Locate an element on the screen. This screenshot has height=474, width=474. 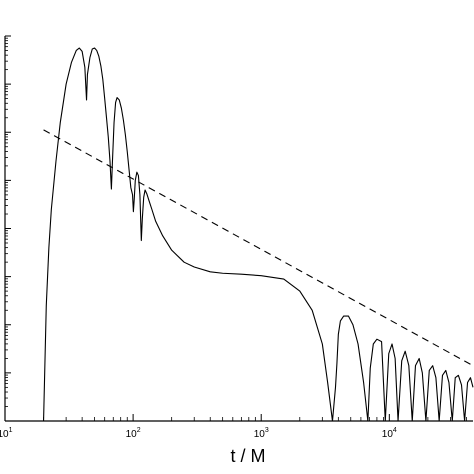
x-tick-label: 10³ is located at coordinates (261, 433).